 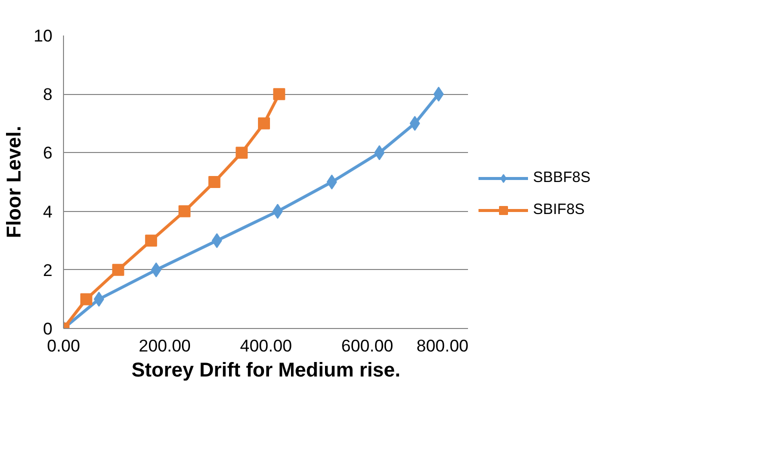 What do you see at coordinates (63, 346) in the screenshot?
I see `x-tick-label: 0.00` at bounding box center [63, 346].